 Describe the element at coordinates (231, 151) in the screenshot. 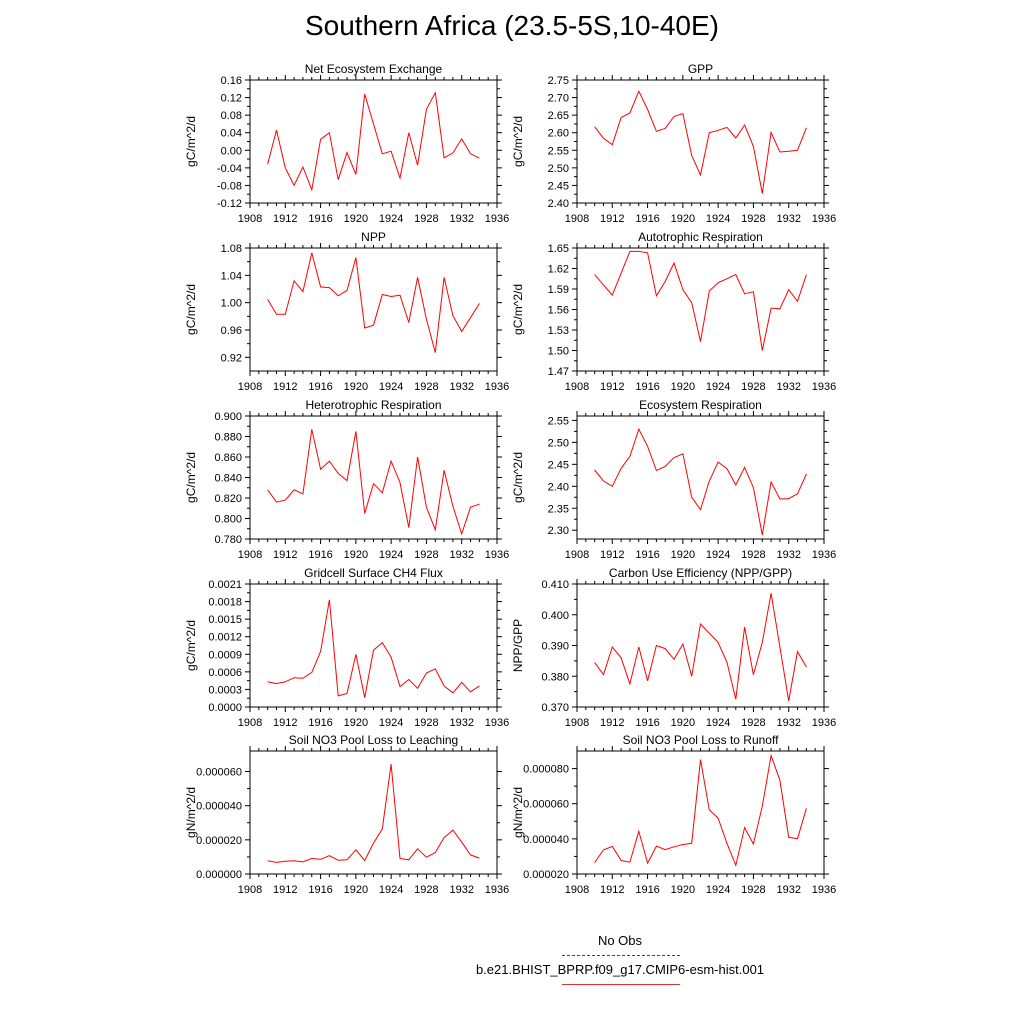

I see `y-tick-label: 0.00` at that location.